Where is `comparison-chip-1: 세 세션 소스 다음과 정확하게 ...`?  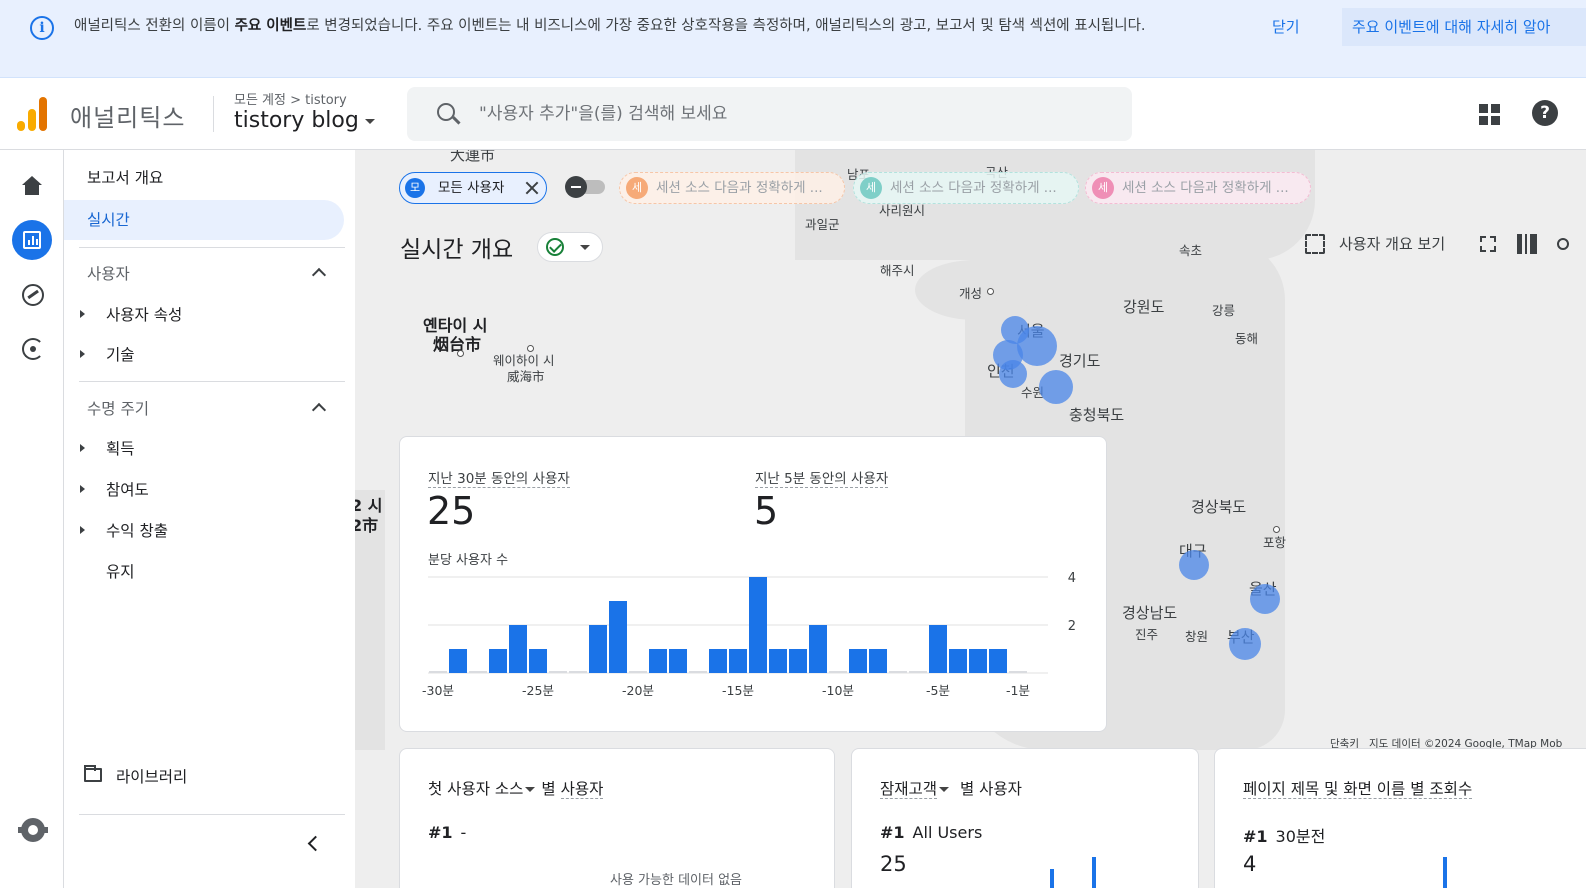 comparison-chip-1: 세 세션 소스 다음과 정확하게 ... is located at coordinates (732, 188).